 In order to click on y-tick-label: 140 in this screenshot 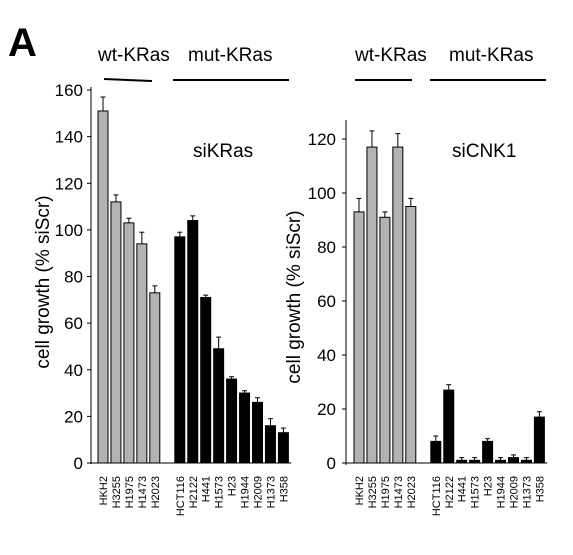, I will do `click(69, 137)`.